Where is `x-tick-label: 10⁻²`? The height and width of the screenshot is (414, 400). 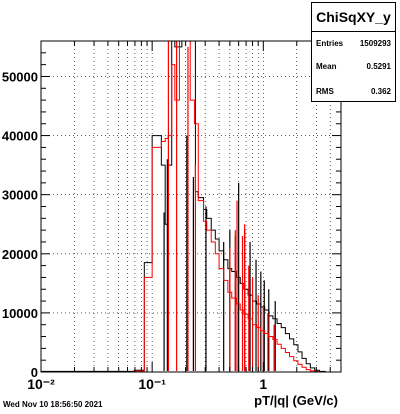
x-tick-label: 10⁻² is located at coordinates (41, 384).